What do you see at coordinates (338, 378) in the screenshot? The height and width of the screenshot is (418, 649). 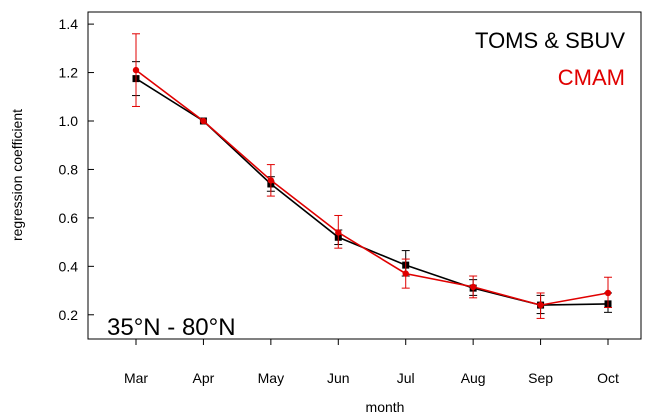 I see `x-tick-label: Jun` at bounding box center [338, 378].